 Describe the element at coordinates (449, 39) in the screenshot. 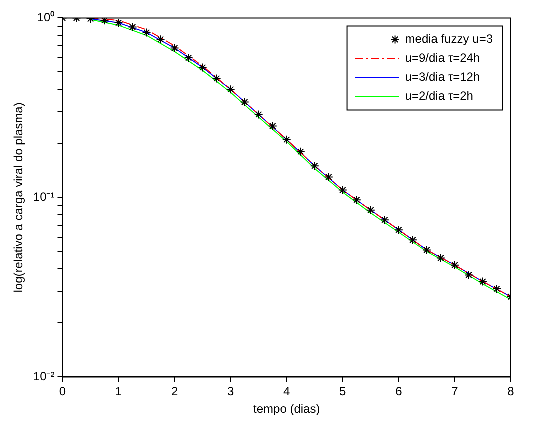

I see `legend-label: media fuzzy u=3` at that location.